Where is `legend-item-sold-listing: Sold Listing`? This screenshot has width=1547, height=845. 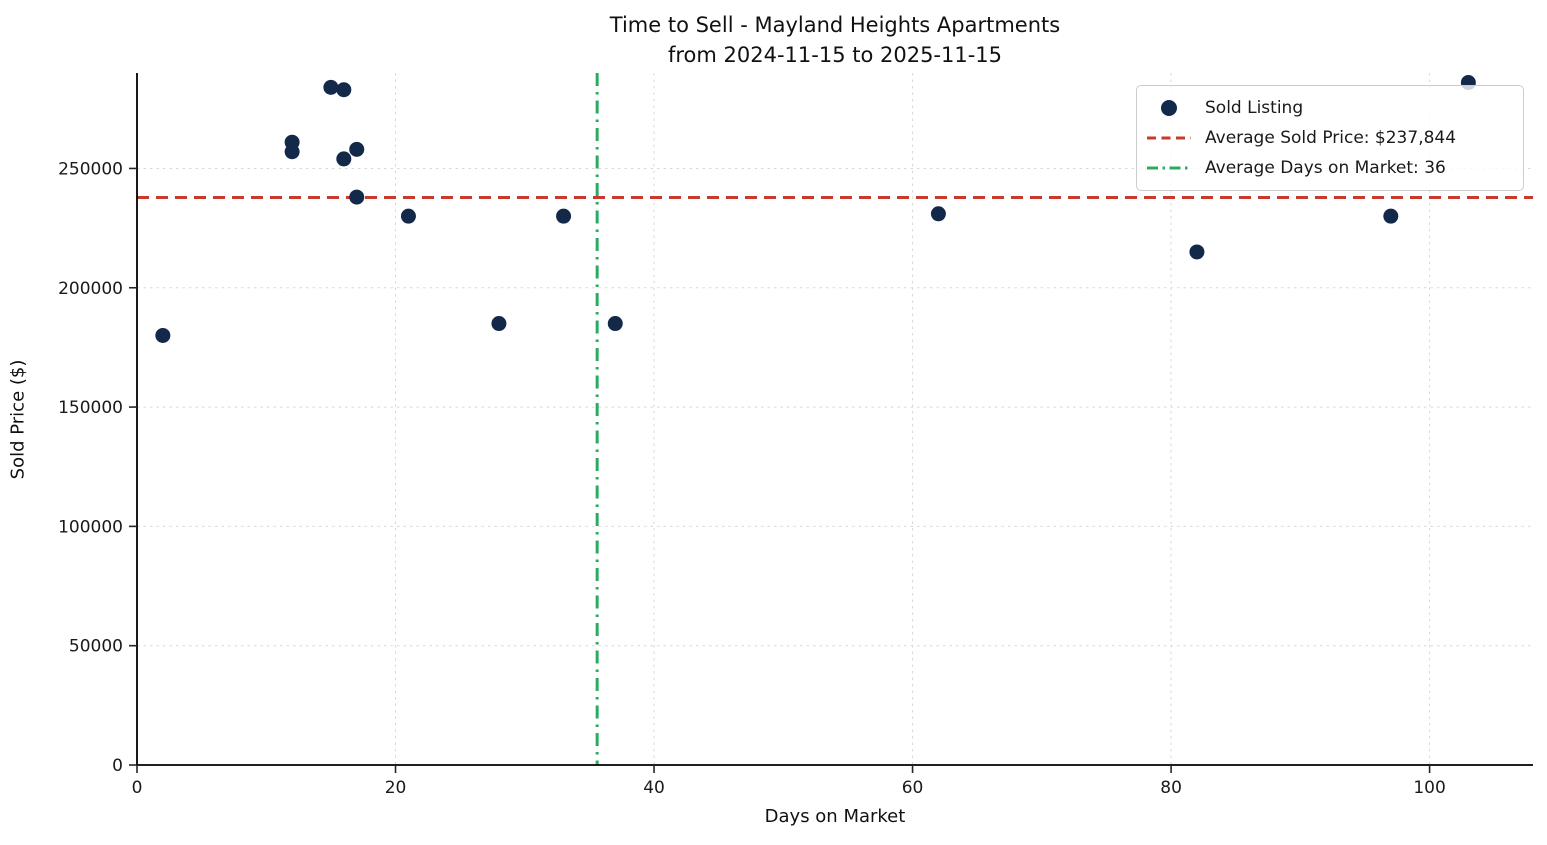
legend-item-sold-listing: Sold Listing is located at coordinates (1328, 108).